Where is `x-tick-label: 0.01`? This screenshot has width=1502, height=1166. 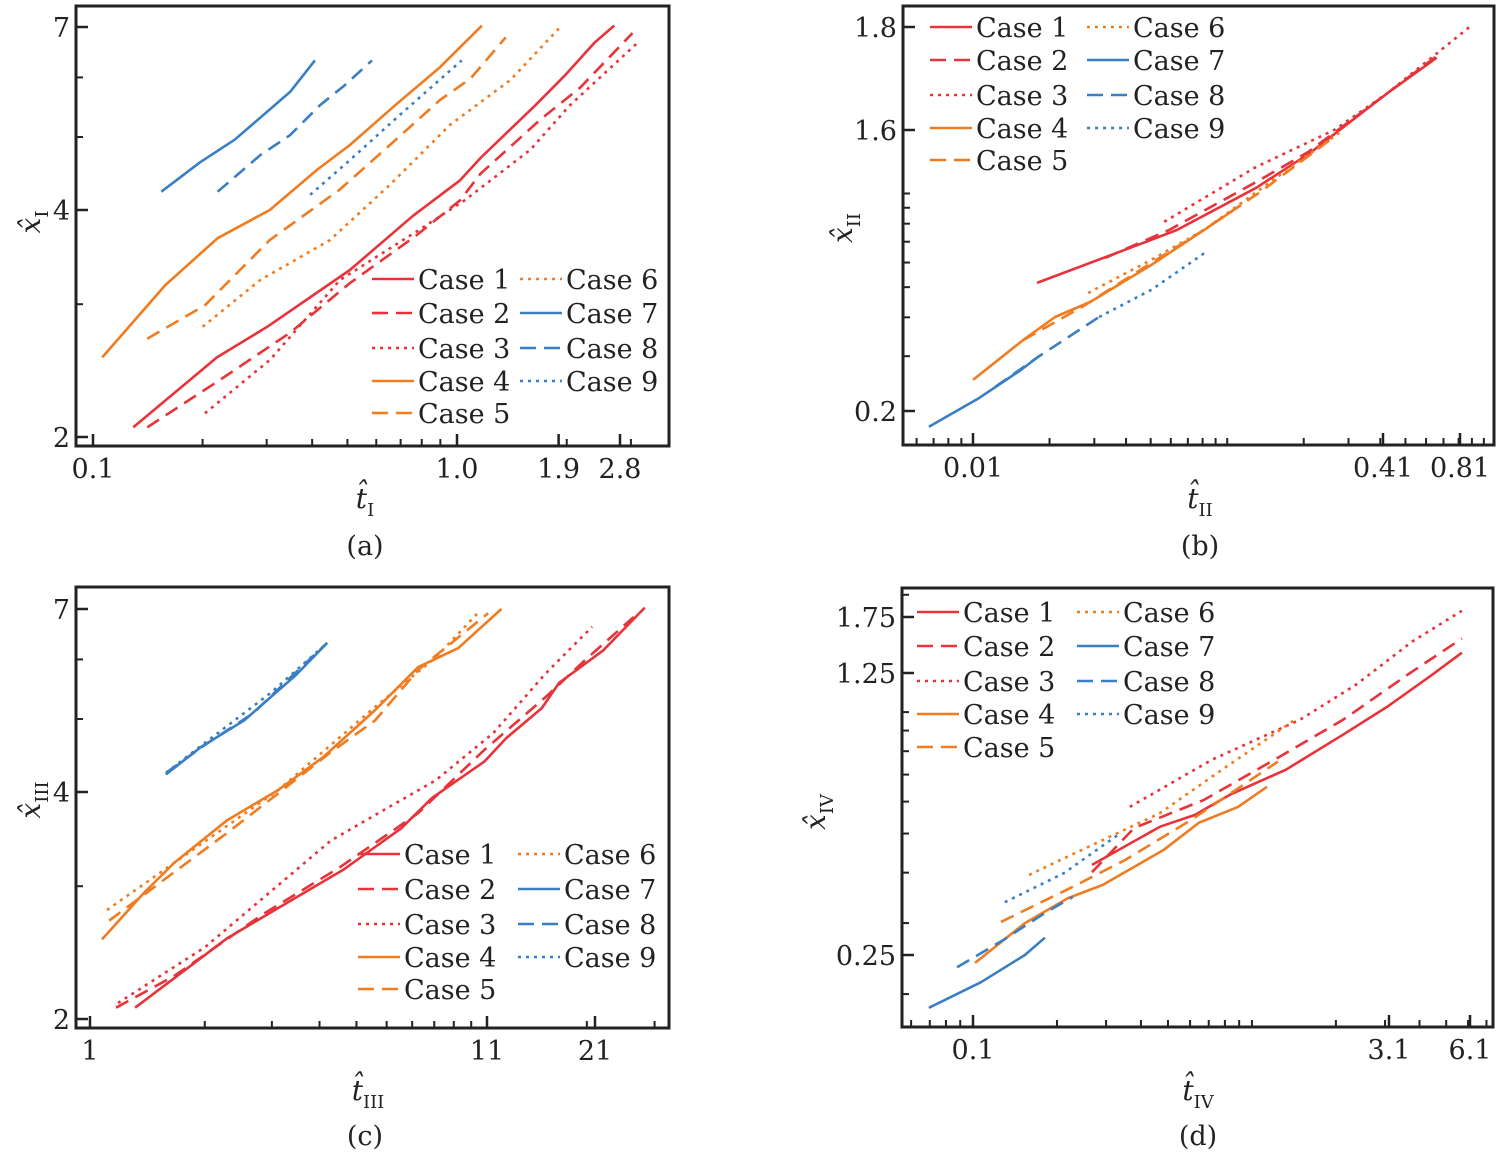 x-tick-label: 0.01 is located at coordinates (973, 468).